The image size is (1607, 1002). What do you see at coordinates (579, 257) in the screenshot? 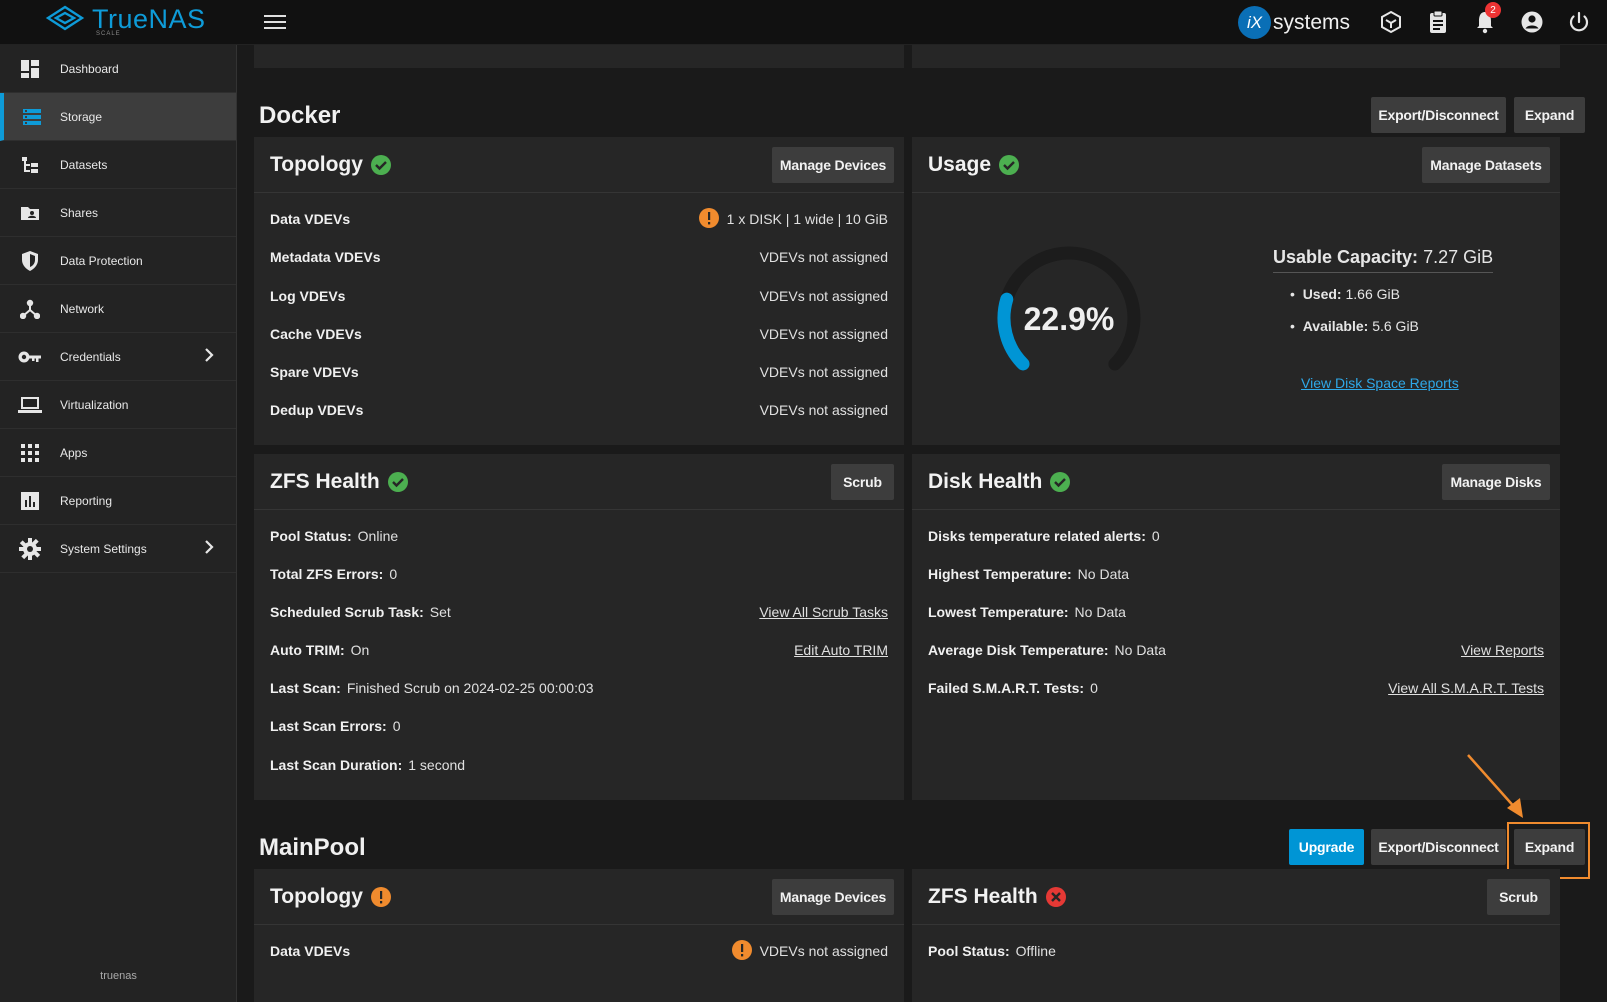
I see `topology-row: Metadata VDEVs VDEVs not assigned` at bounding box center [579, 257].